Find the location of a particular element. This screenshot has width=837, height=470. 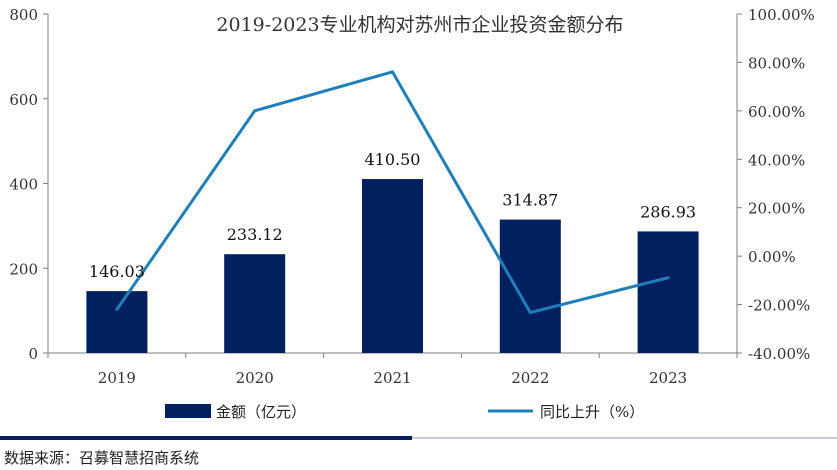

legend-bar-label: 金额（亿元） is located at coordinates (261, 412).